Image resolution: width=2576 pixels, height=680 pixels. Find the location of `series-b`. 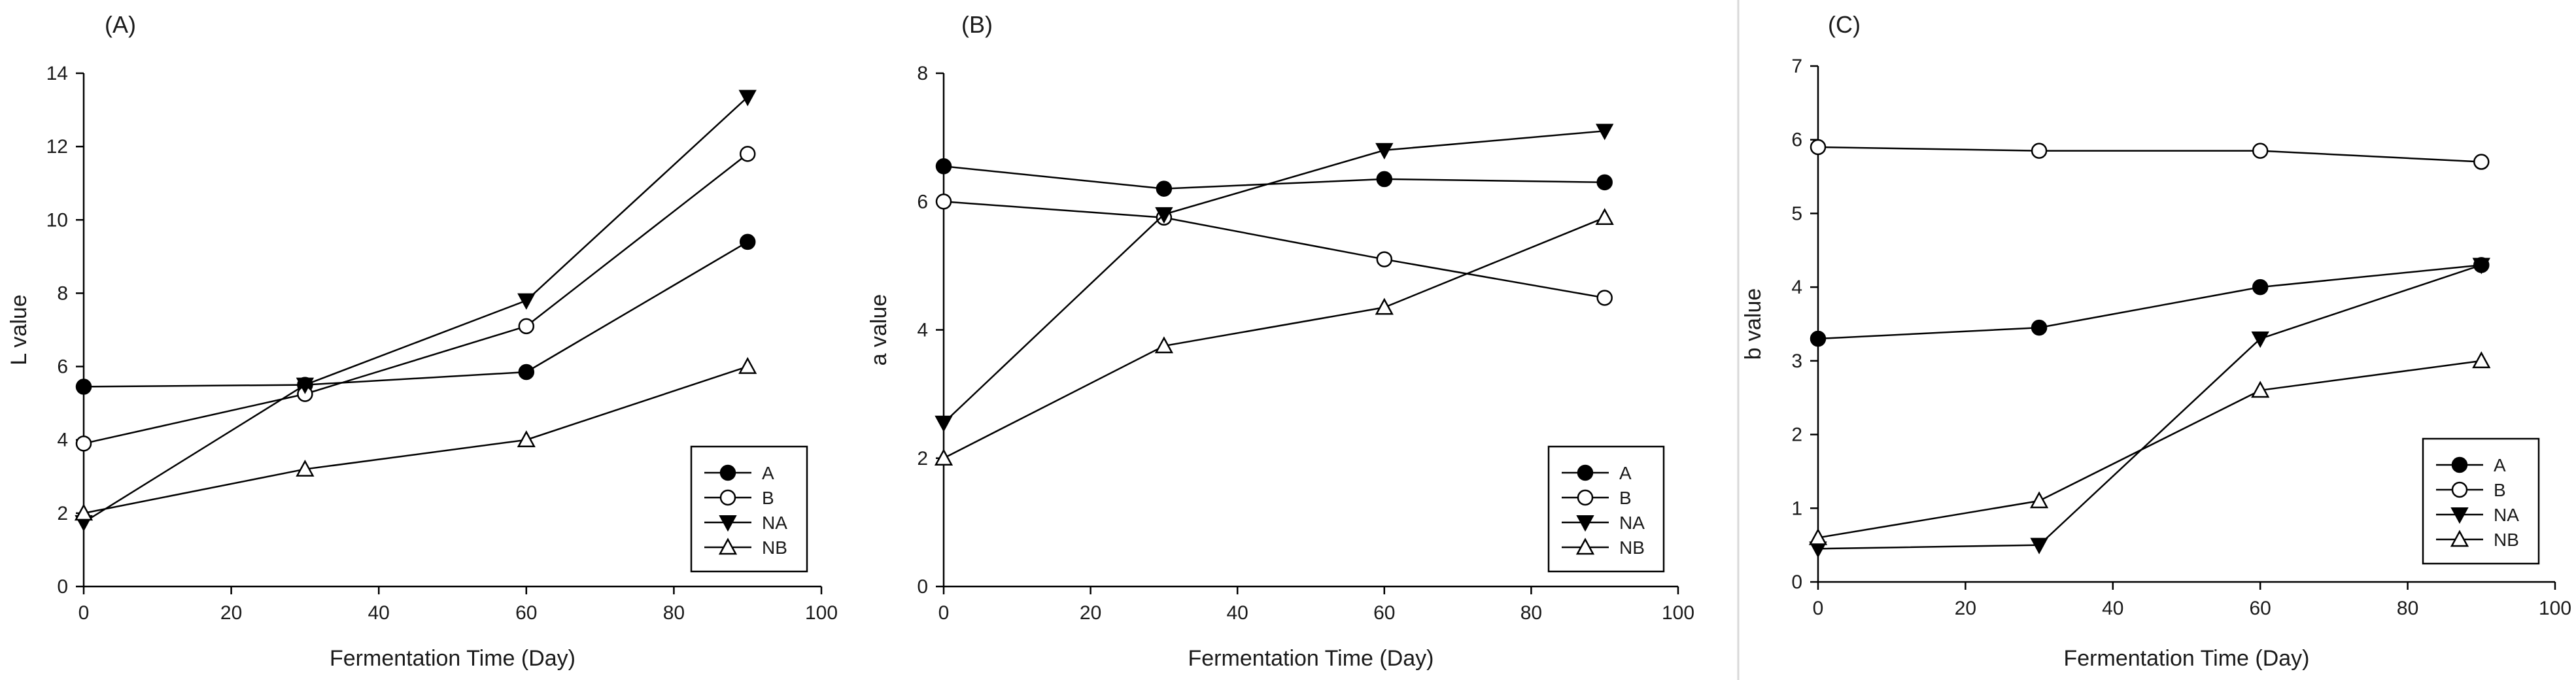

series-b is located at coordinates (1274, 250).